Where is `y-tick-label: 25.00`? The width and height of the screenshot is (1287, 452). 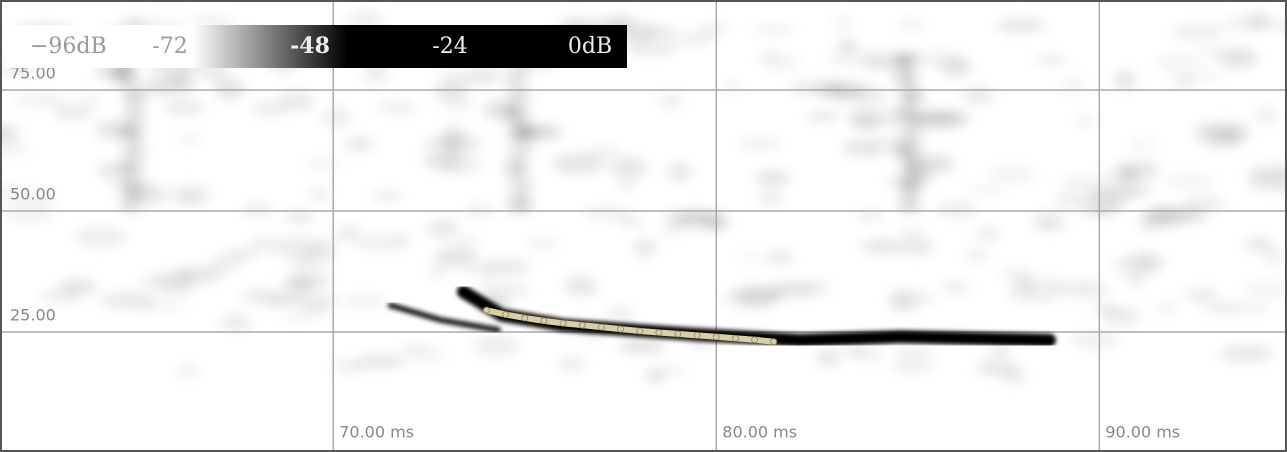
y-tick-label: 25.00 is located at coordinates (33, 314).